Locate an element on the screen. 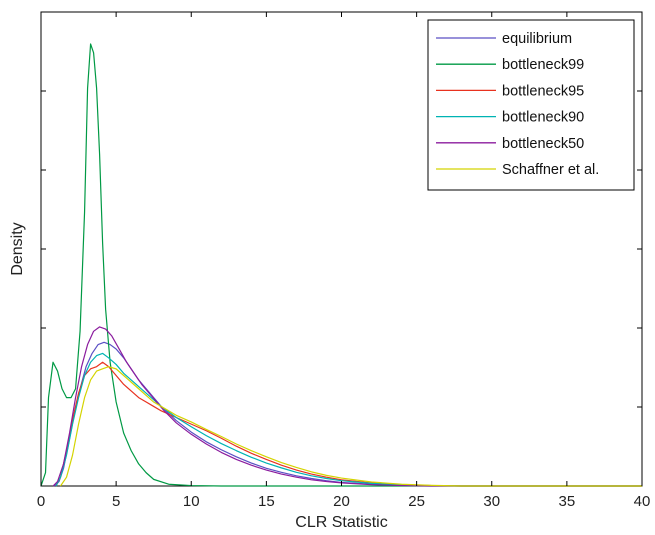  legend-box is located at coordinates (531, 105).